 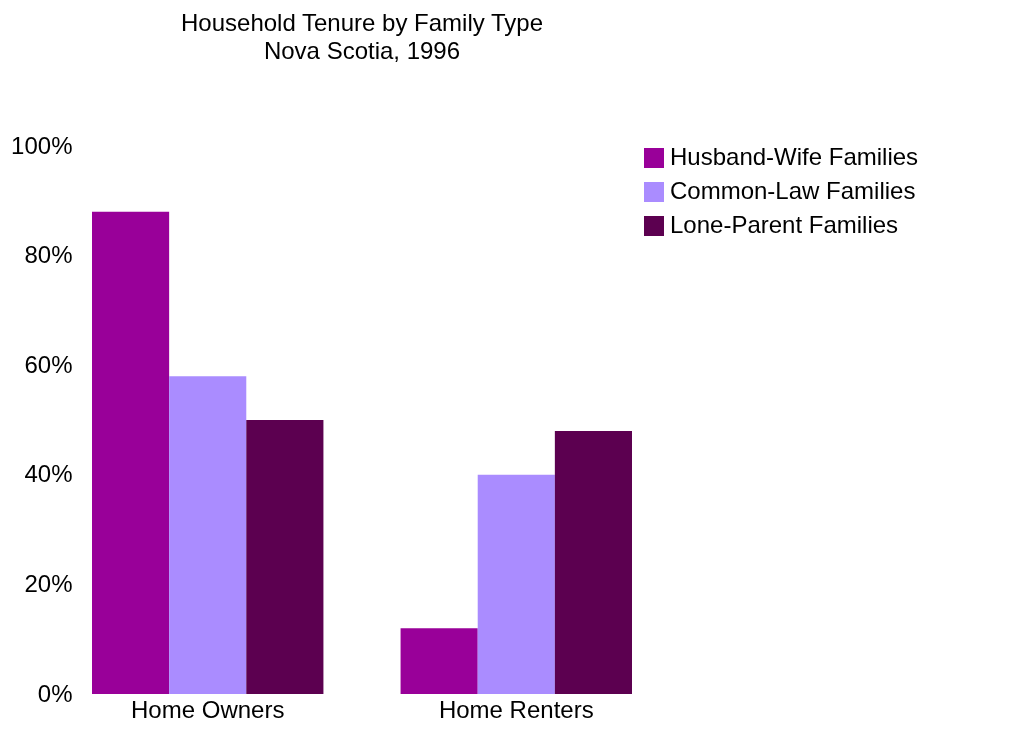 I want to click on legend-label: Husband-Wife Families, so click(x=794, y=156).